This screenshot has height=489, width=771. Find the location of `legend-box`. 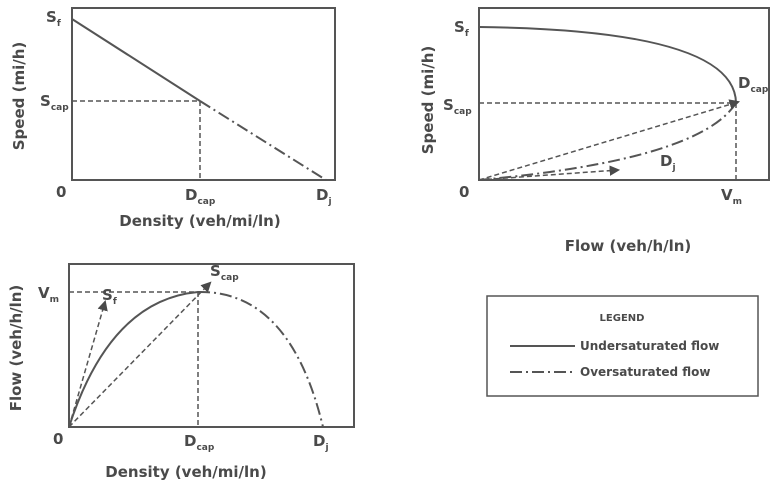

legend-box is located at coordinates (622, 346).